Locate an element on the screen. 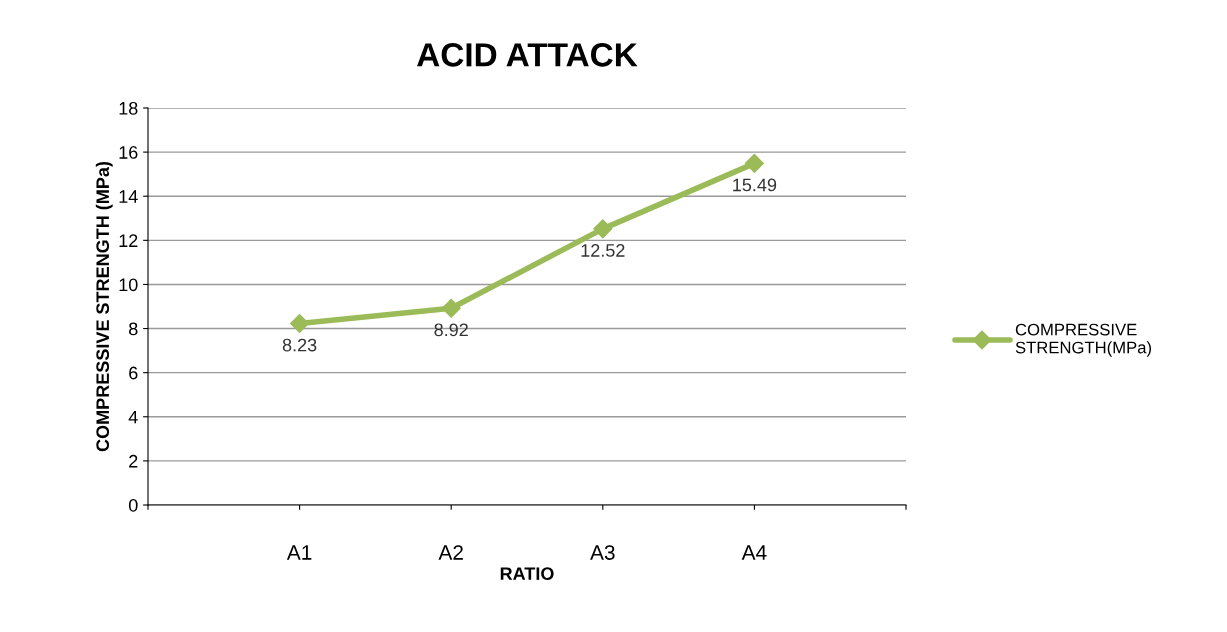  data-label: 8.23 is located at coordinates (299, 345).